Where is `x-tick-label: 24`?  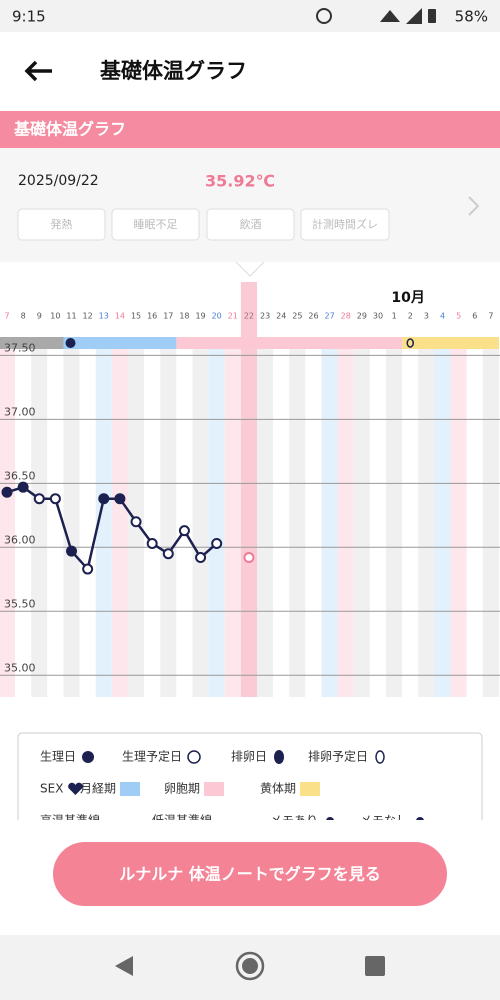
x-tick-label: 24 is located at coordinates (281, 316).